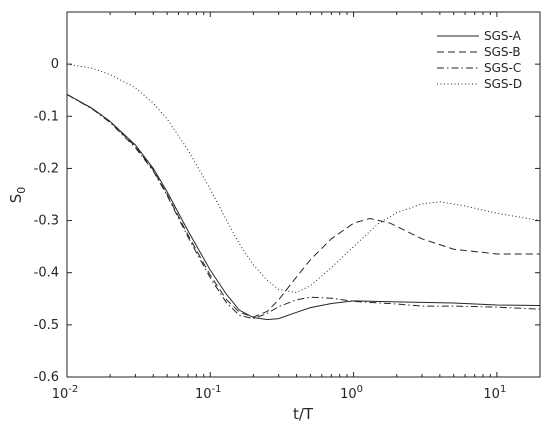 The width and height of the screenshot is (550, 429). What do you see at coordinates (351, 393) in the screenshot?
I see `x-tick-label: 10⁰` at bounding box center [351, 393].